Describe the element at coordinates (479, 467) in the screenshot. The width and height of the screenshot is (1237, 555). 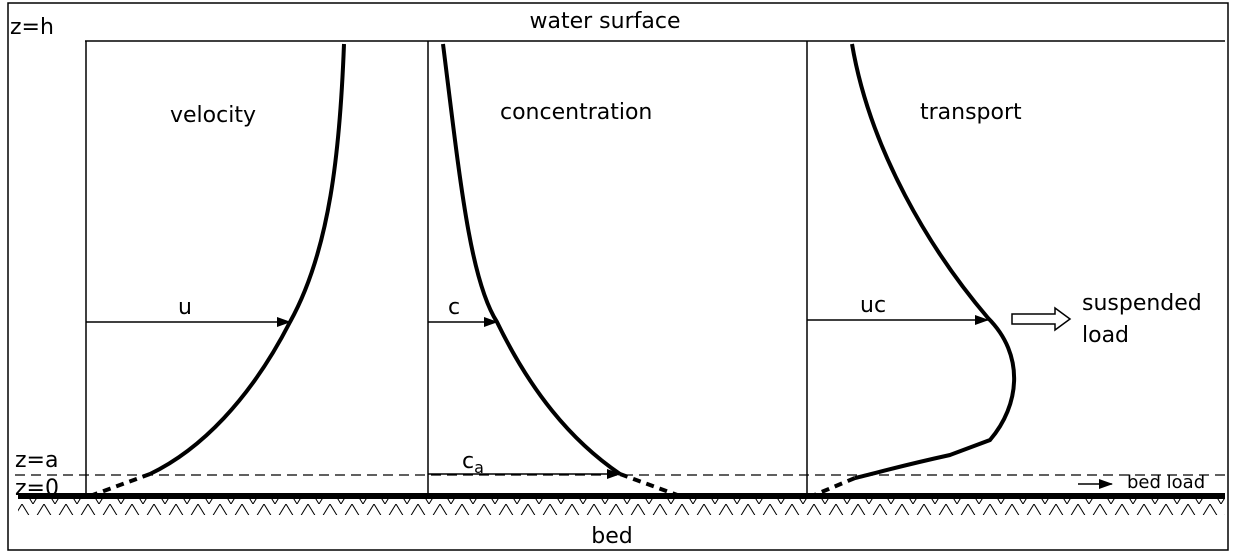
I see `symbol-subscript: a` at that location.